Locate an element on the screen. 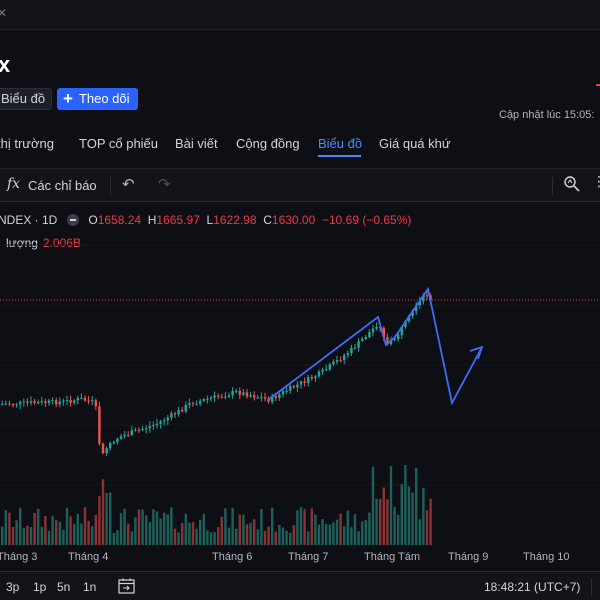 The width and height of the screenshot is (600, 600). bottom-divider is located at coordinates (591, 587).